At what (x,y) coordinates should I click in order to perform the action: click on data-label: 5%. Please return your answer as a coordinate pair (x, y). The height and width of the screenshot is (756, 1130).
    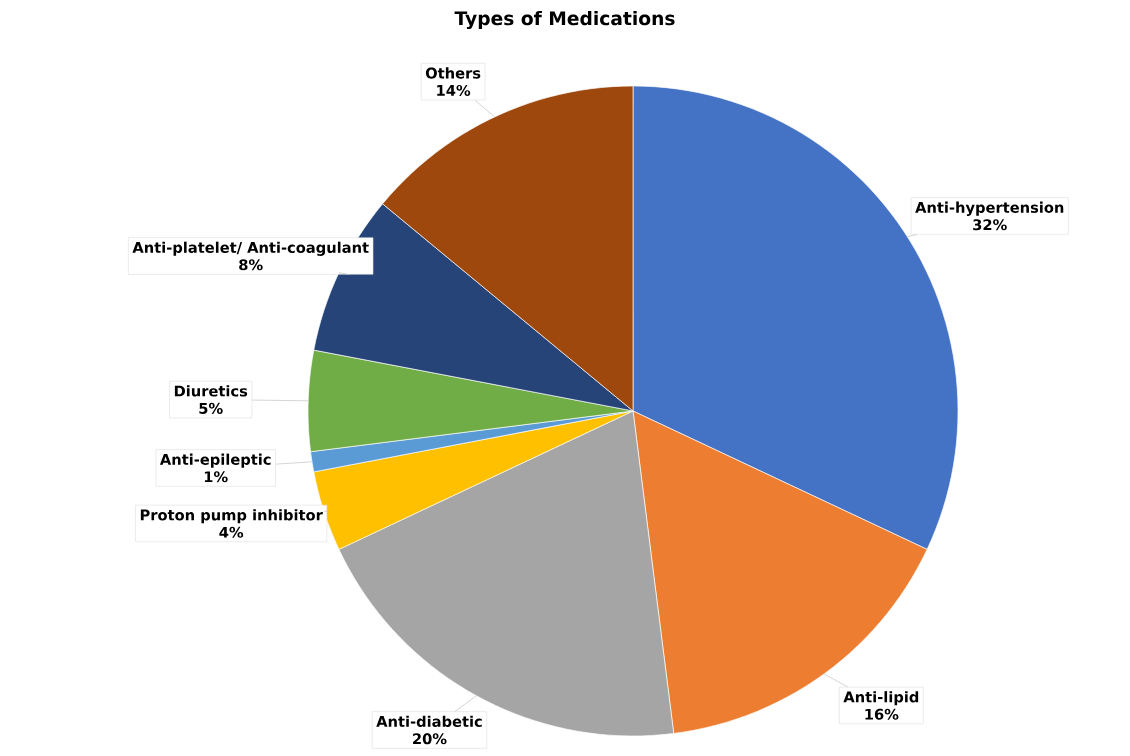
    Looking at the image, I should click on (211, 408).